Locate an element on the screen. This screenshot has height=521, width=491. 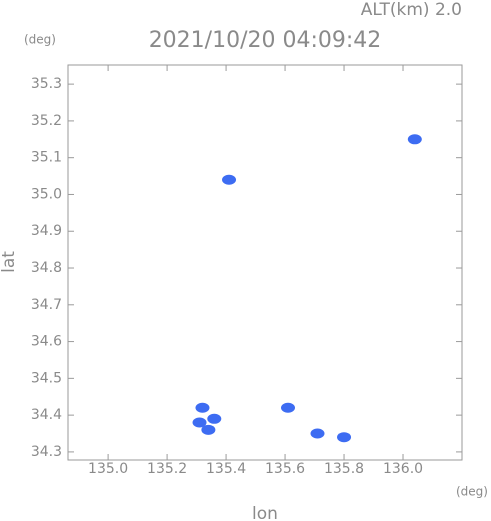
y-tick-label: 34.8 is located at coordinates (46, 268).